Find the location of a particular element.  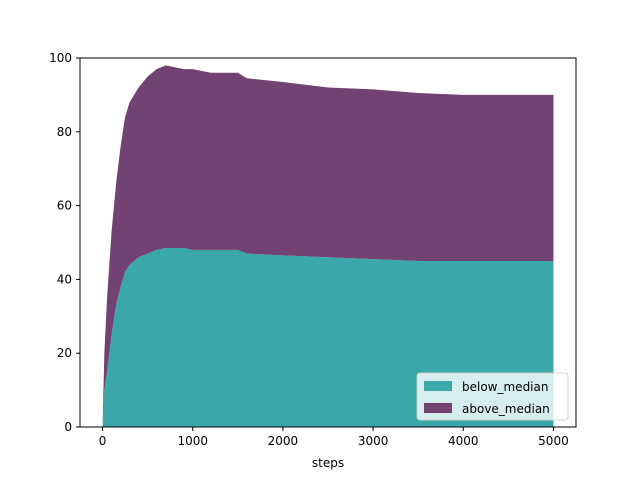

legend-box is located at coordinates (492, 396).